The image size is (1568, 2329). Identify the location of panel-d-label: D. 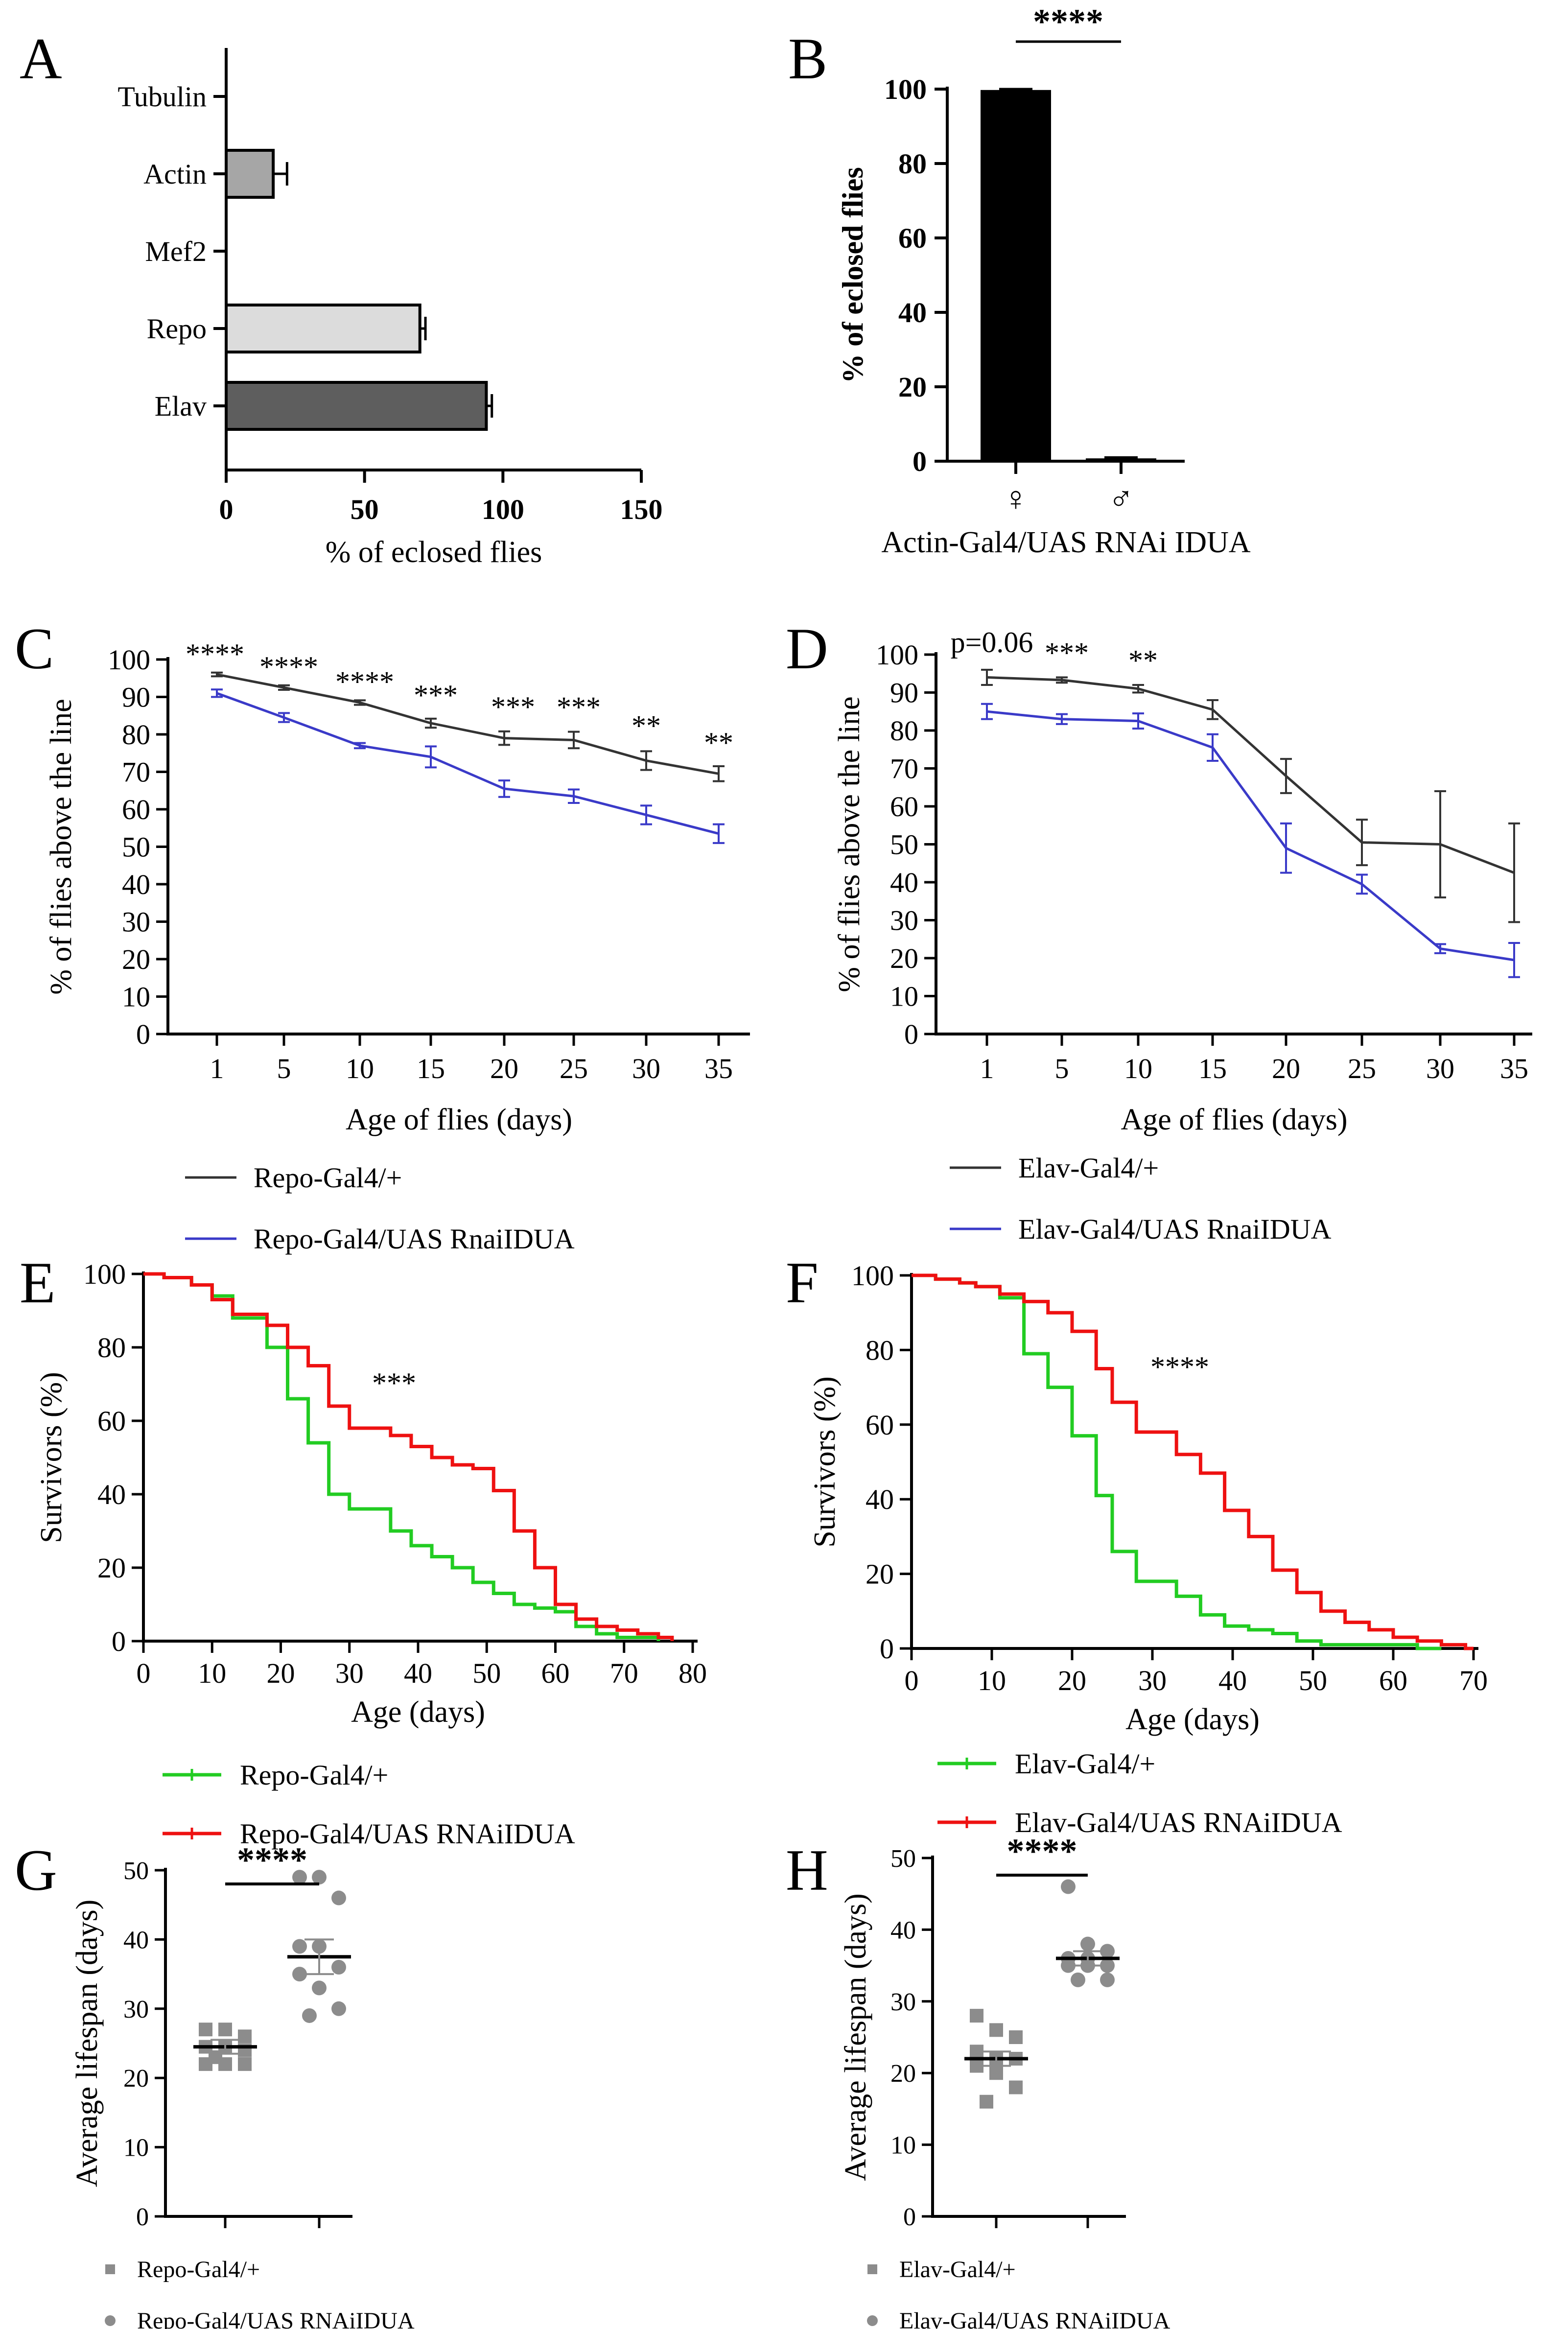
(807, 648).